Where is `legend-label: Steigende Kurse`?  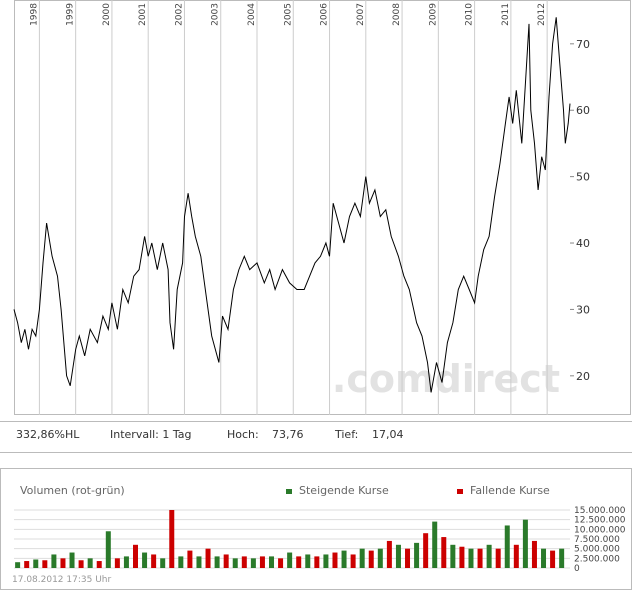
legend-label: Steigende Kurse is located at coordinates (344, 490).